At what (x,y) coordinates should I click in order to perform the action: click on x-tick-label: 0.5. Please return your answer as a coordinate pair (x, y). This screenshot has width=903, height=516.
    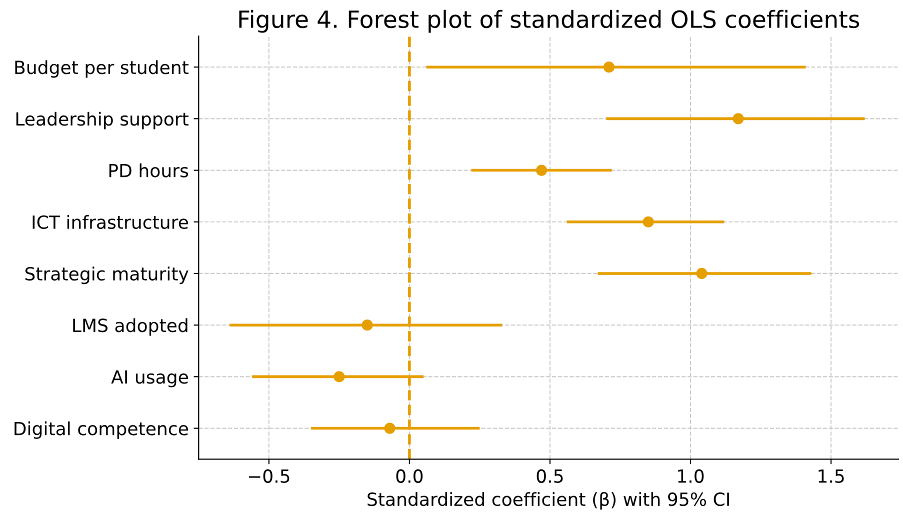
    Looking at the image, I should click on (549, 476).